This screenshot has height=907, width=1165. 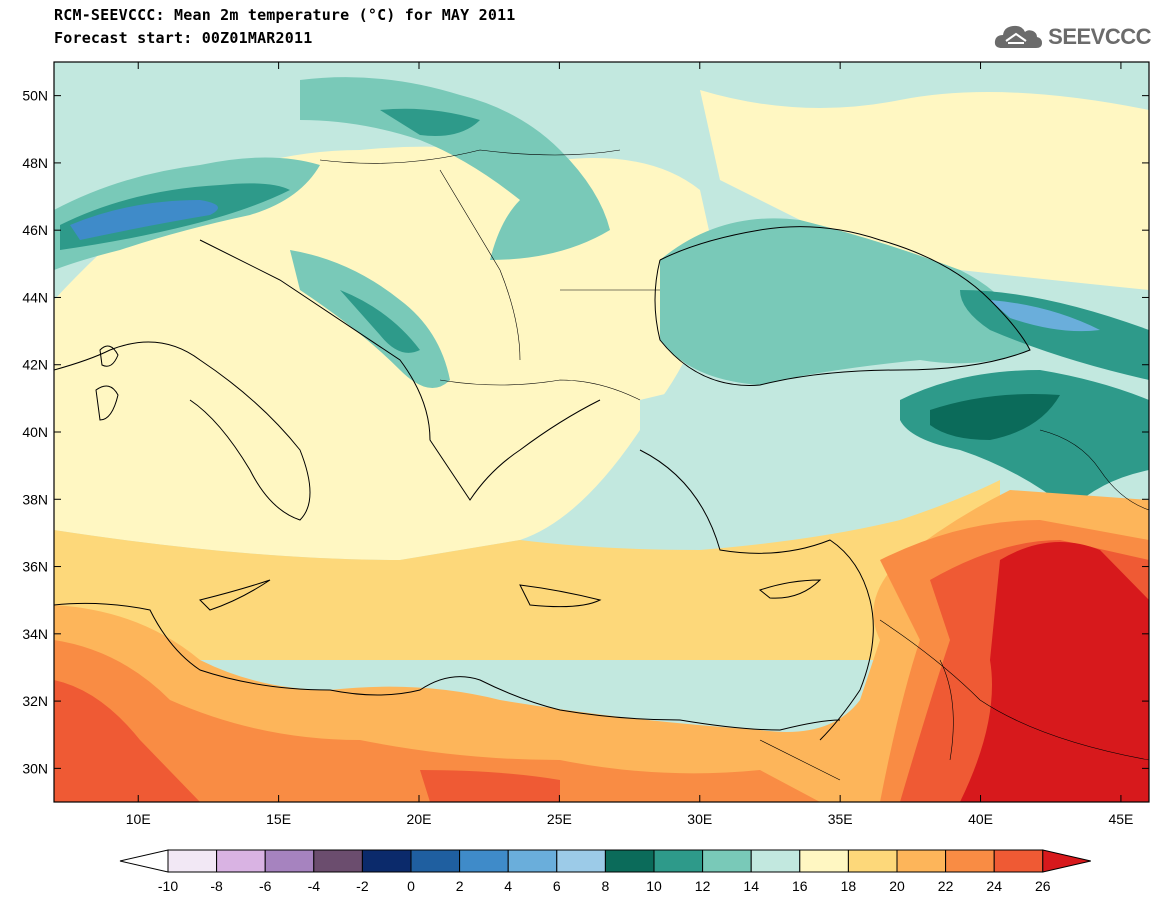 What do you see at coordinates (557, 886) in the screenshot?
I see `colorbar-level-label: 6` at bounding box center [557, 886].